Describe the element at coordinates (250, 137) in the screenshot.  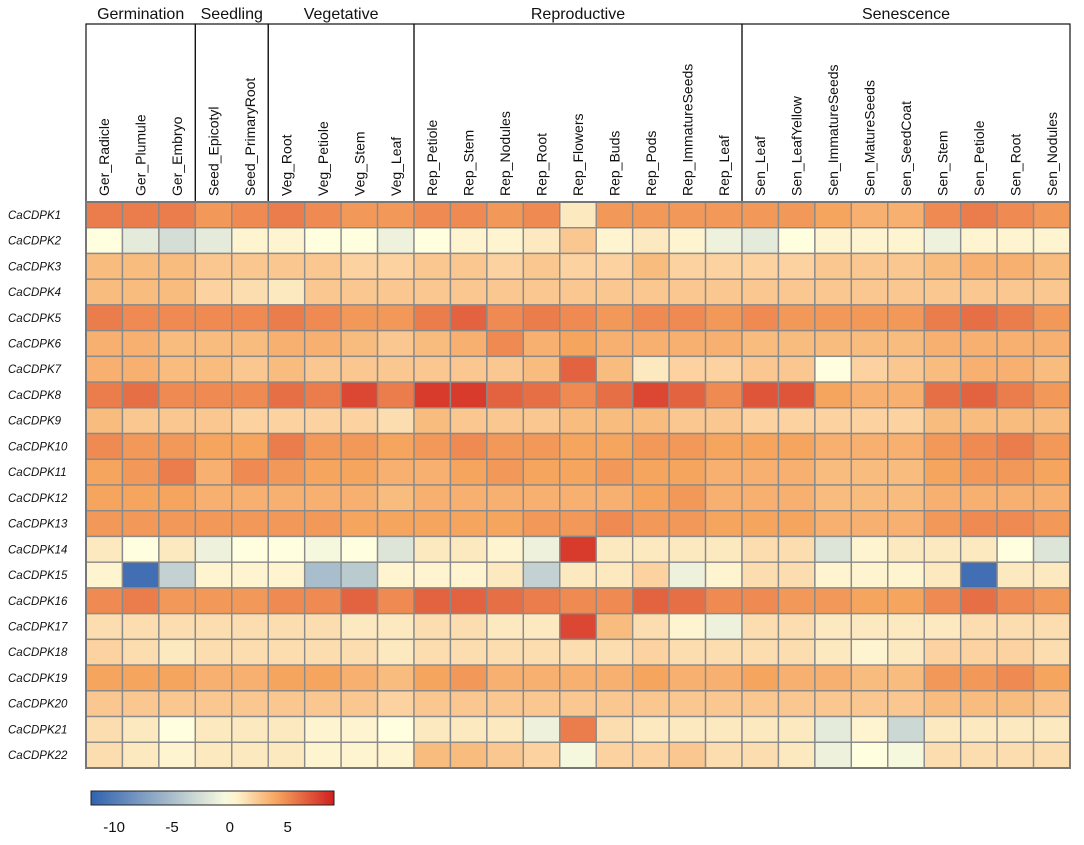
I see `column-label-seed-primaryroot: Seed_PrimaryRoot` at that location.